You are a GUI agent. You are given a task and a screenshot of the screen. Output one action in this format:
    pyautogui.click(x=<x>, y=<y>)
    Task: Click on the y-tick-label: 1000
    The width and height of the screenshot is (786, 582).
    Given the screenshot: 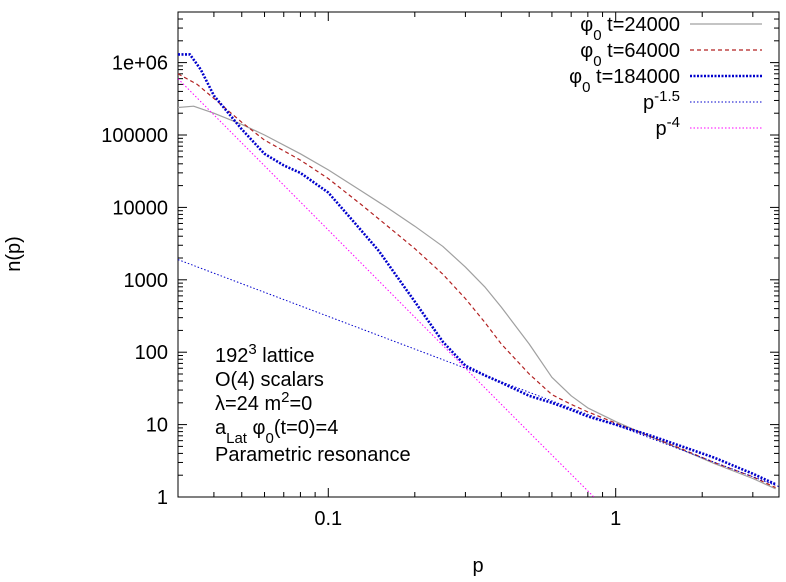 What is the action you would take?
    pyautogui.click(x=146, y=281)
    